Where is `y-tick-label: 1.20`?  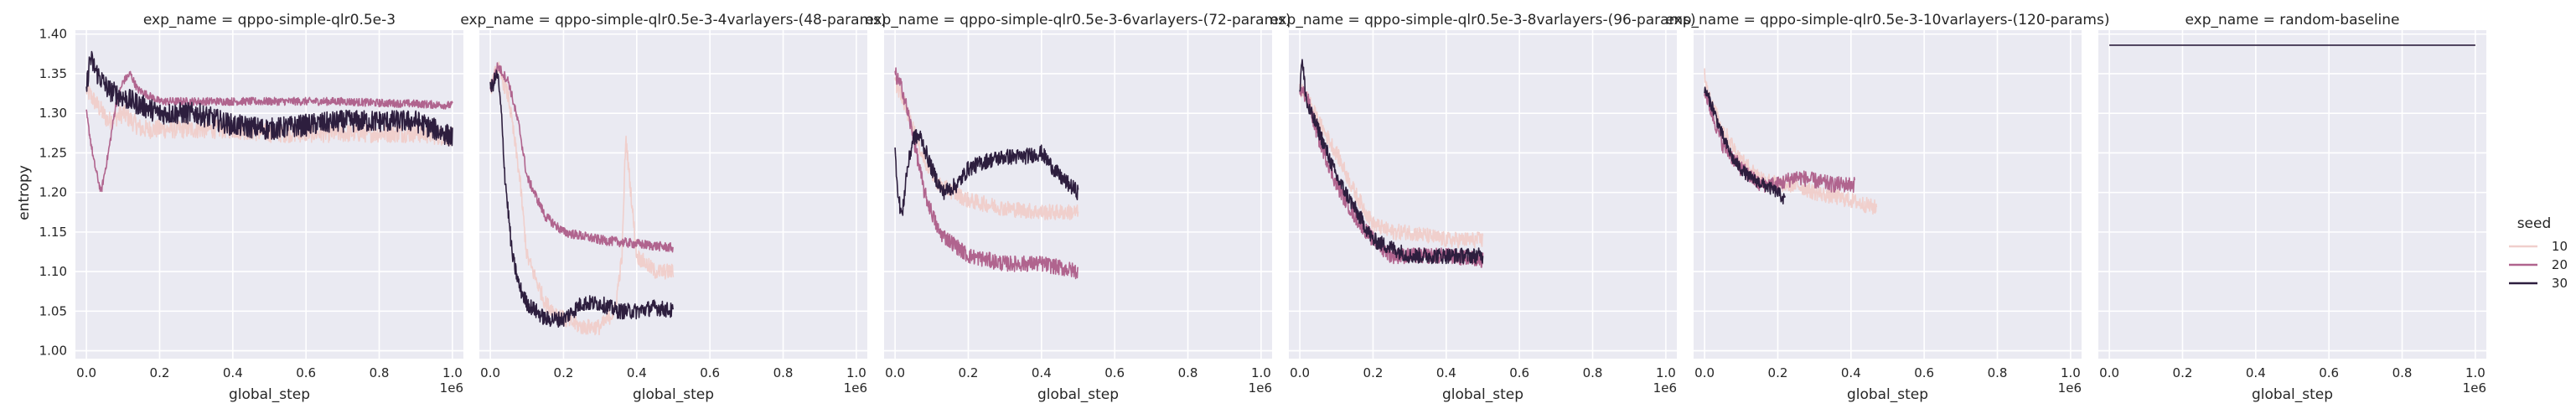
y-tick-label: 1.20 is located at coordinates (53, 192).